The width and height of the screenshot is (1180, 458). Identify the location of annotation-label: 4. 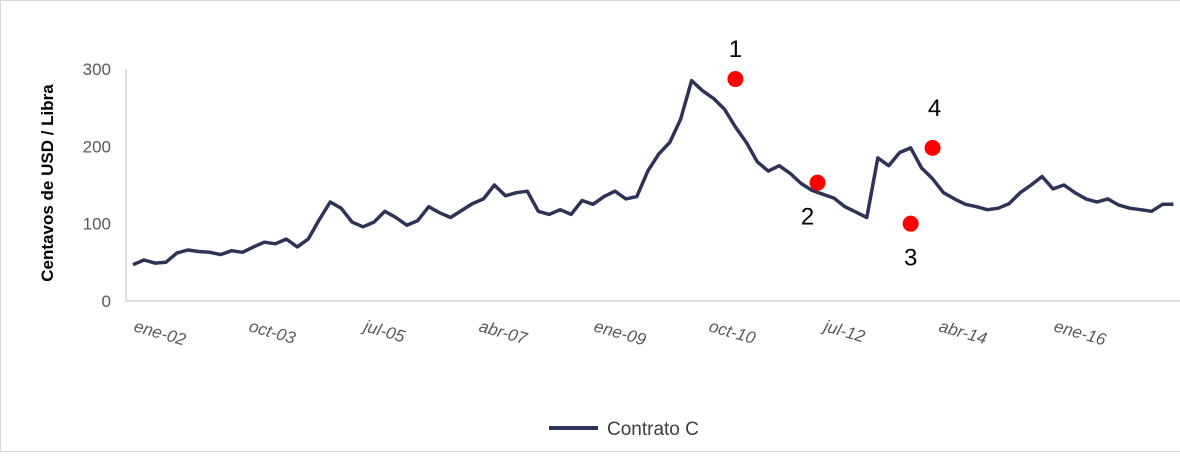
(934, 108).